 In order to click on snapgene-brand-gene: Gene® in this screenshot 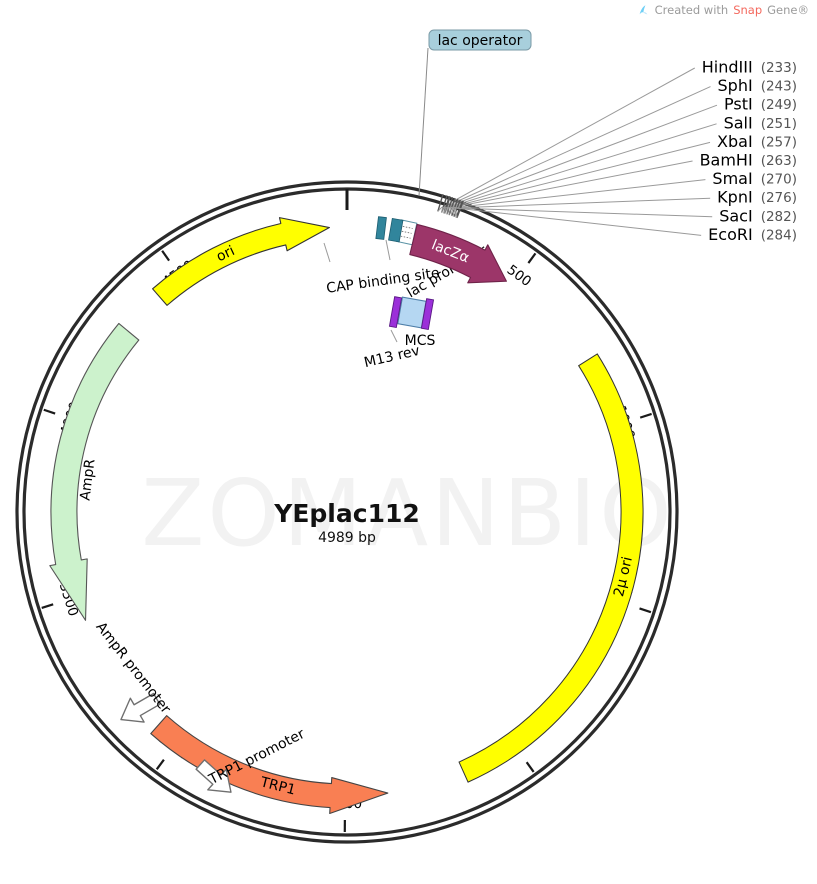, I will do `click(788, 10)`.